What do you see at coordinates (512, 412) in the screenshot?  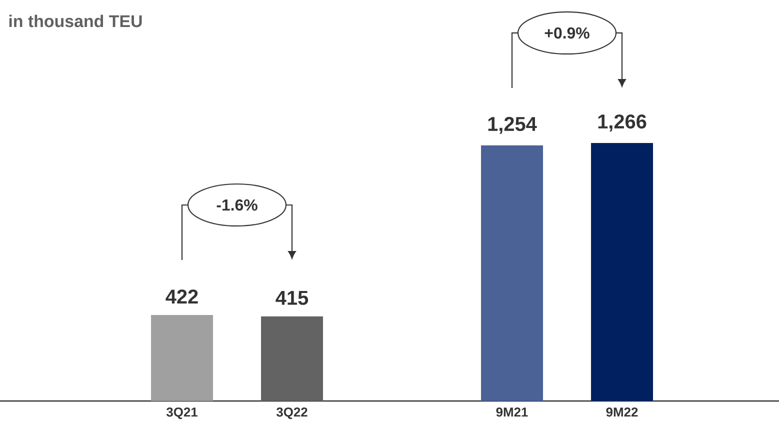 I see `x-tick-label: 9M21` at bounding box center [512, 412].